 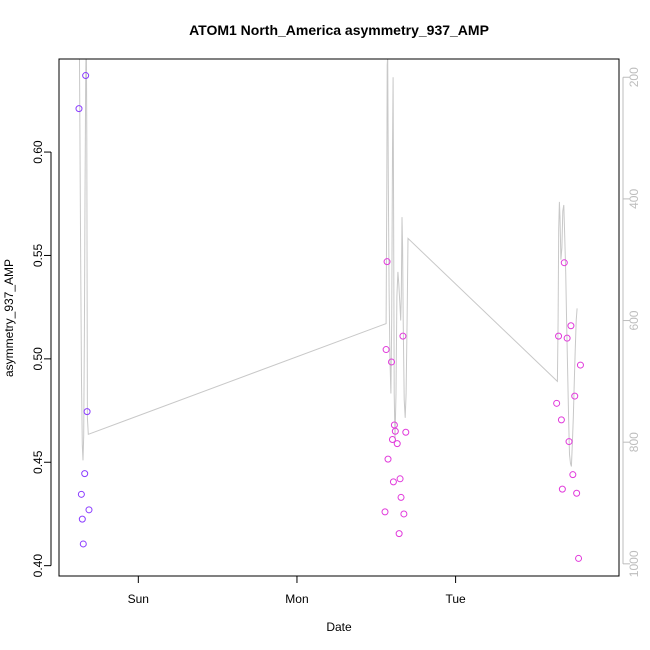 What do you see at coordinates (634, 77) in the screenshot?
I see `y2-tick-label: 200` at bounding box center [634, 77].